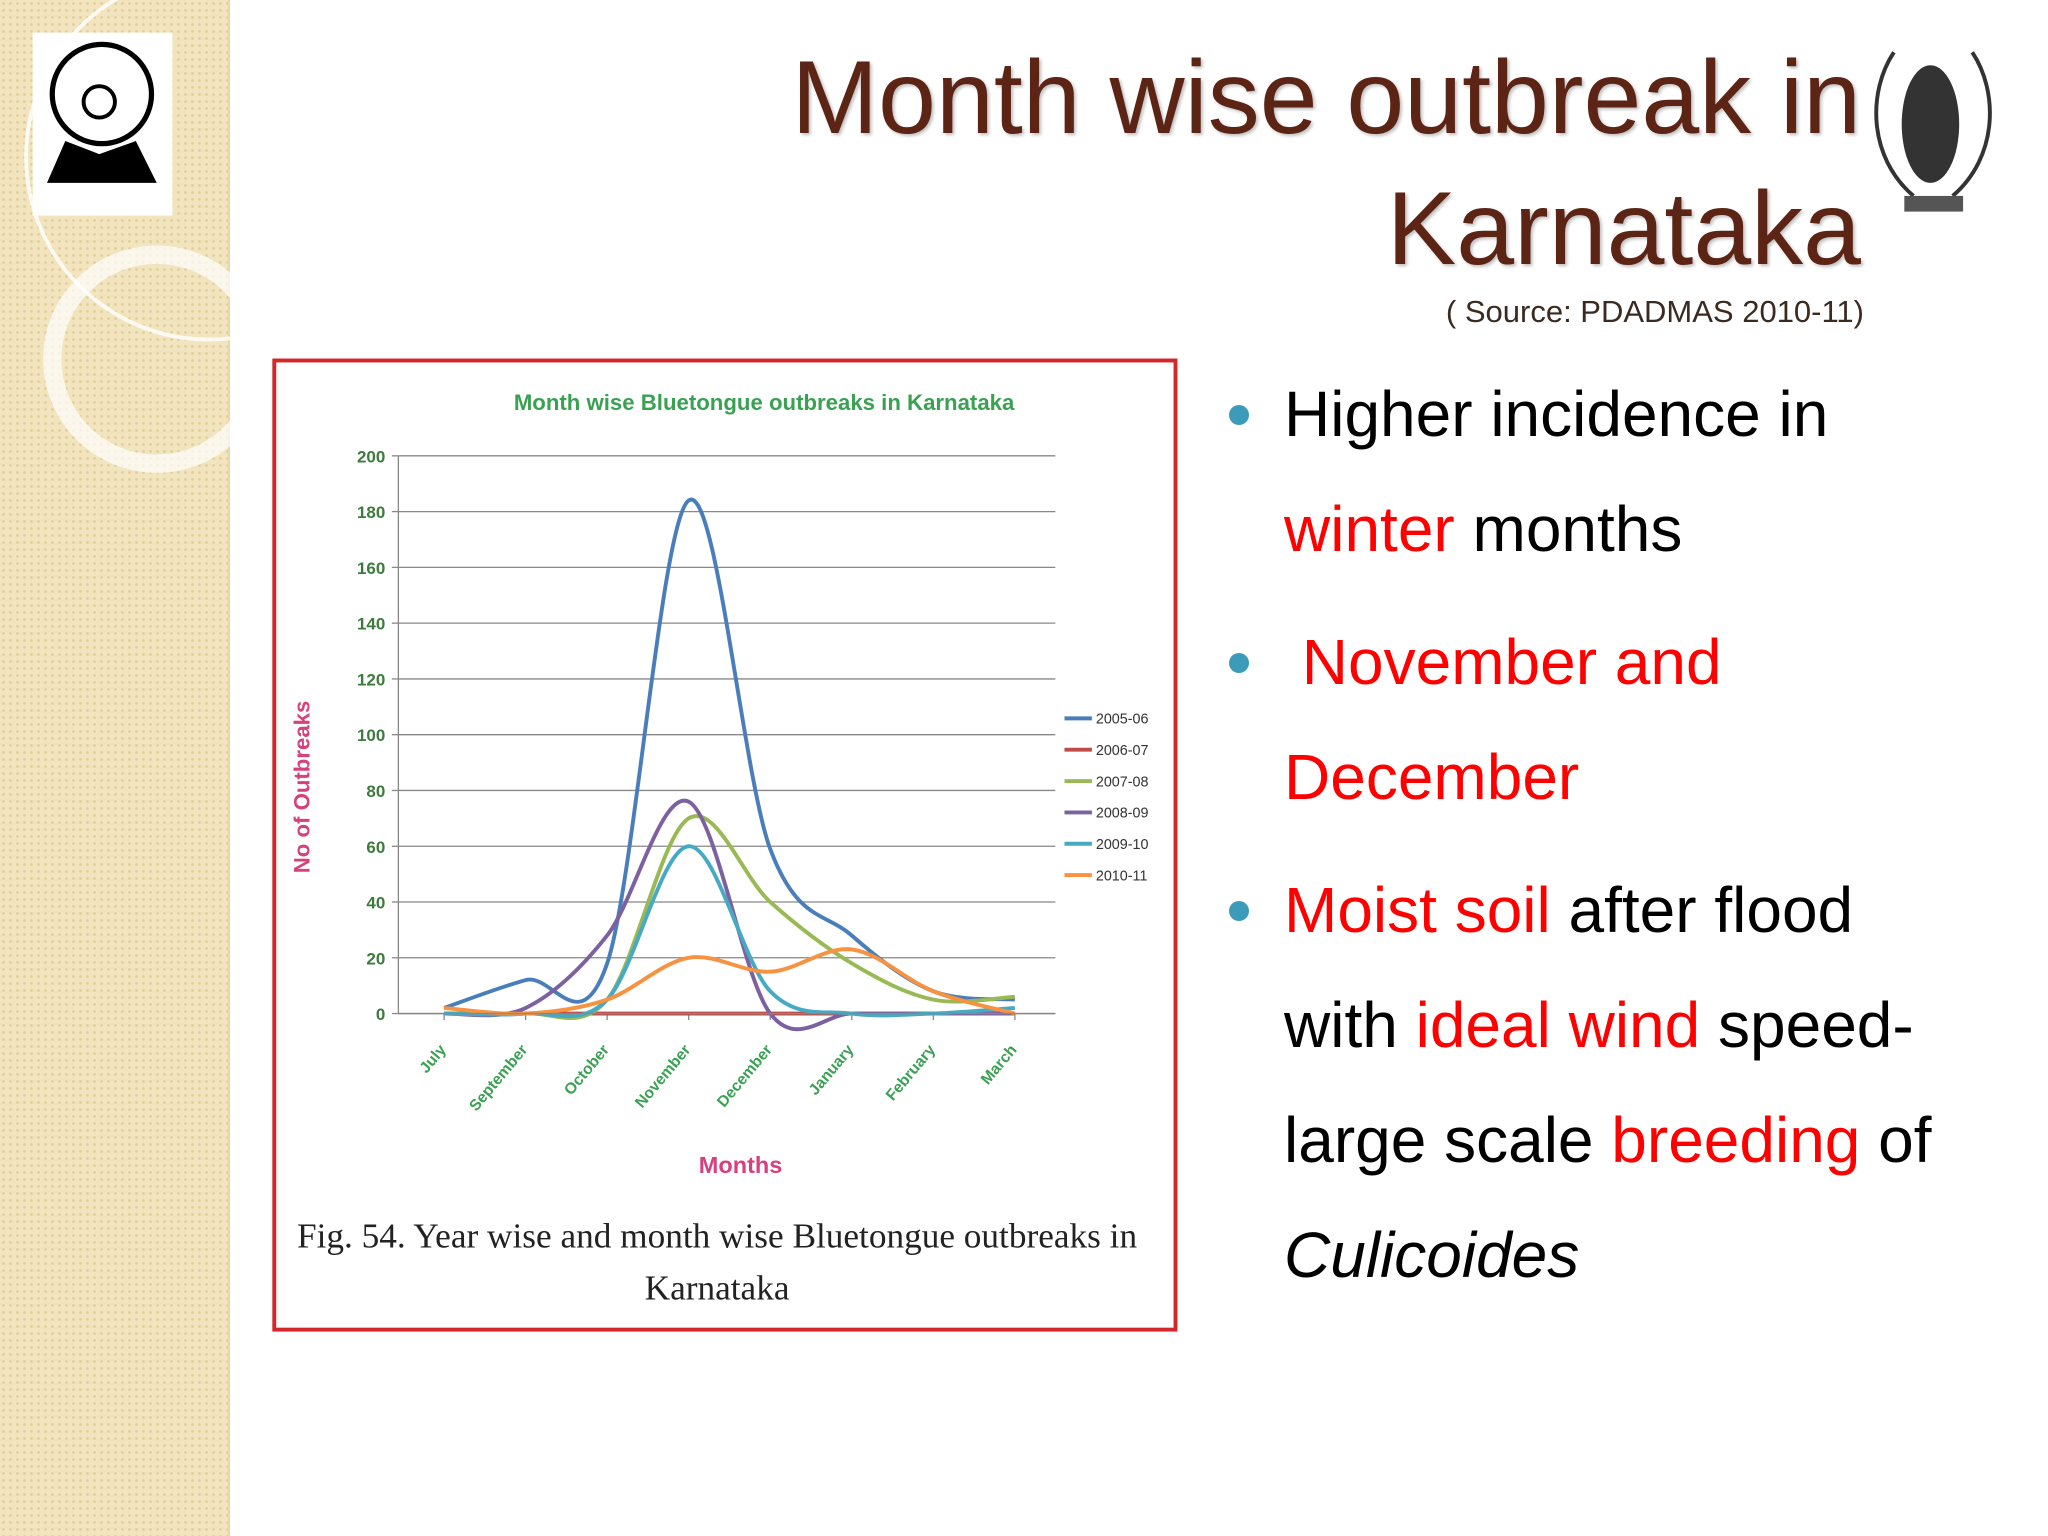 The width and height of the screenshot is (2048, 1536). What do you see at coordinates (1608, 1082) in the screenshot?
I see `bullet-text: speed- large scale` at bounding box center [1608, 1082].